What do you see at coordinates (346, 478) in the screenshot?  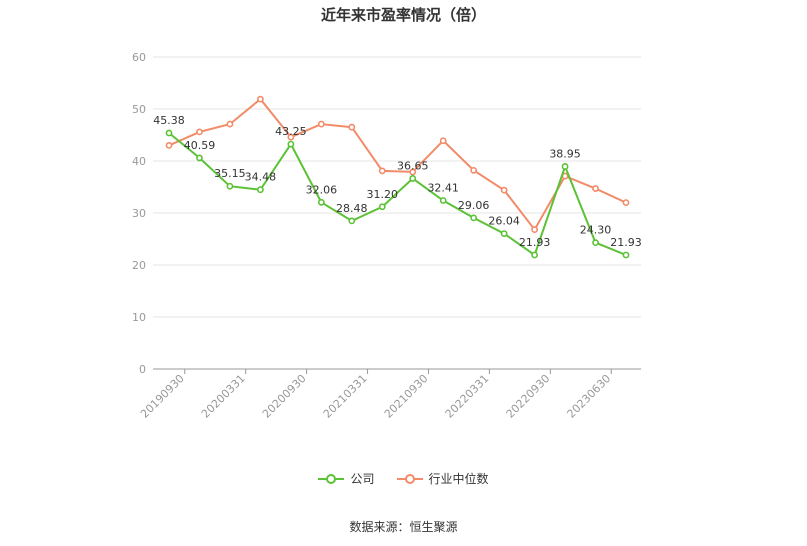 I see `legend-item-company: 公司` at bounding box center [346, 478].